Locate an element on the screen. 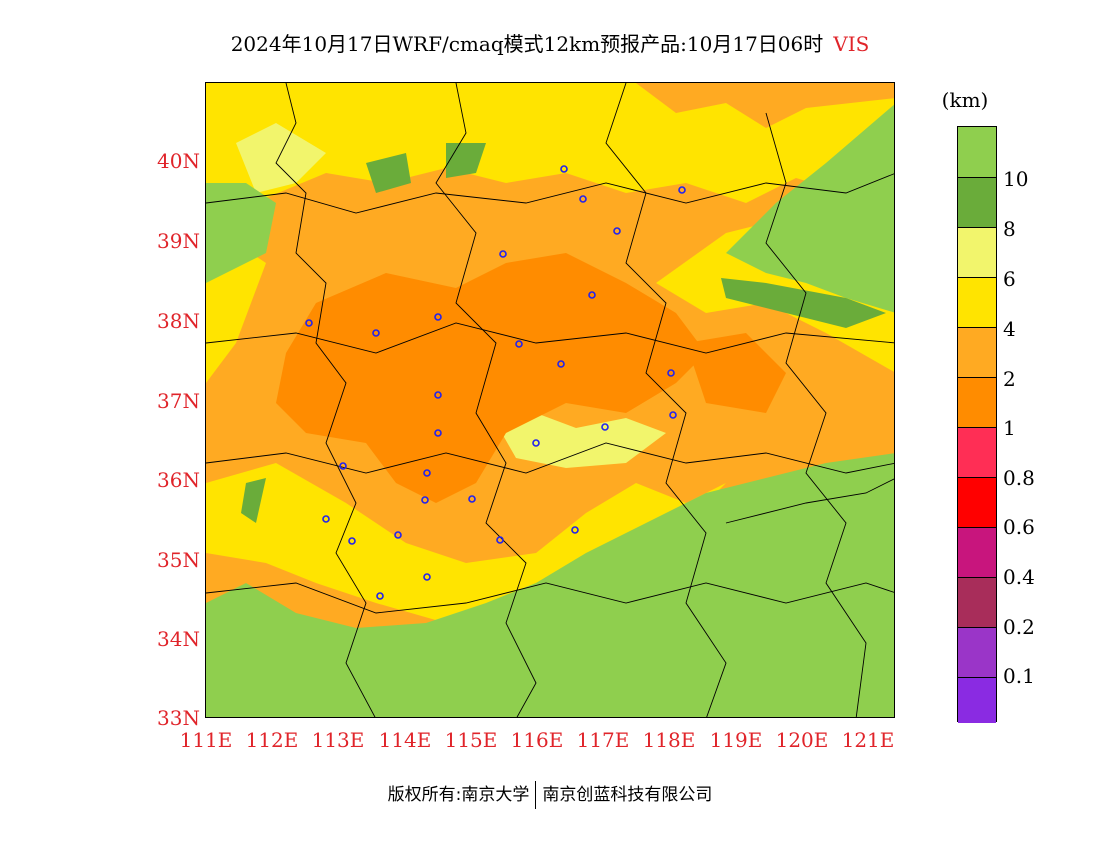  copyright-left: 版权所有:南京大学 is located at coordinates (458, 795).